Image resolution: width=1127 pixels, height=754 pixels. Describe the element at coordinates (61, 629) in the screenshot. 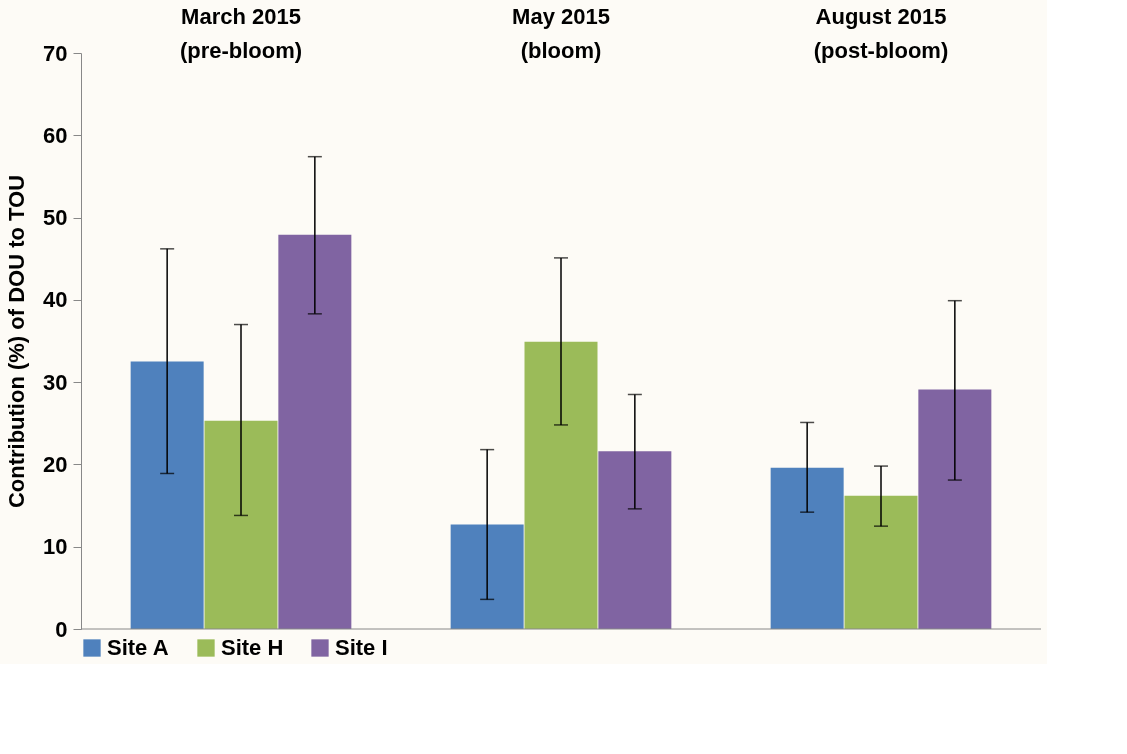

I see `y-tick-label: 0` at that location.